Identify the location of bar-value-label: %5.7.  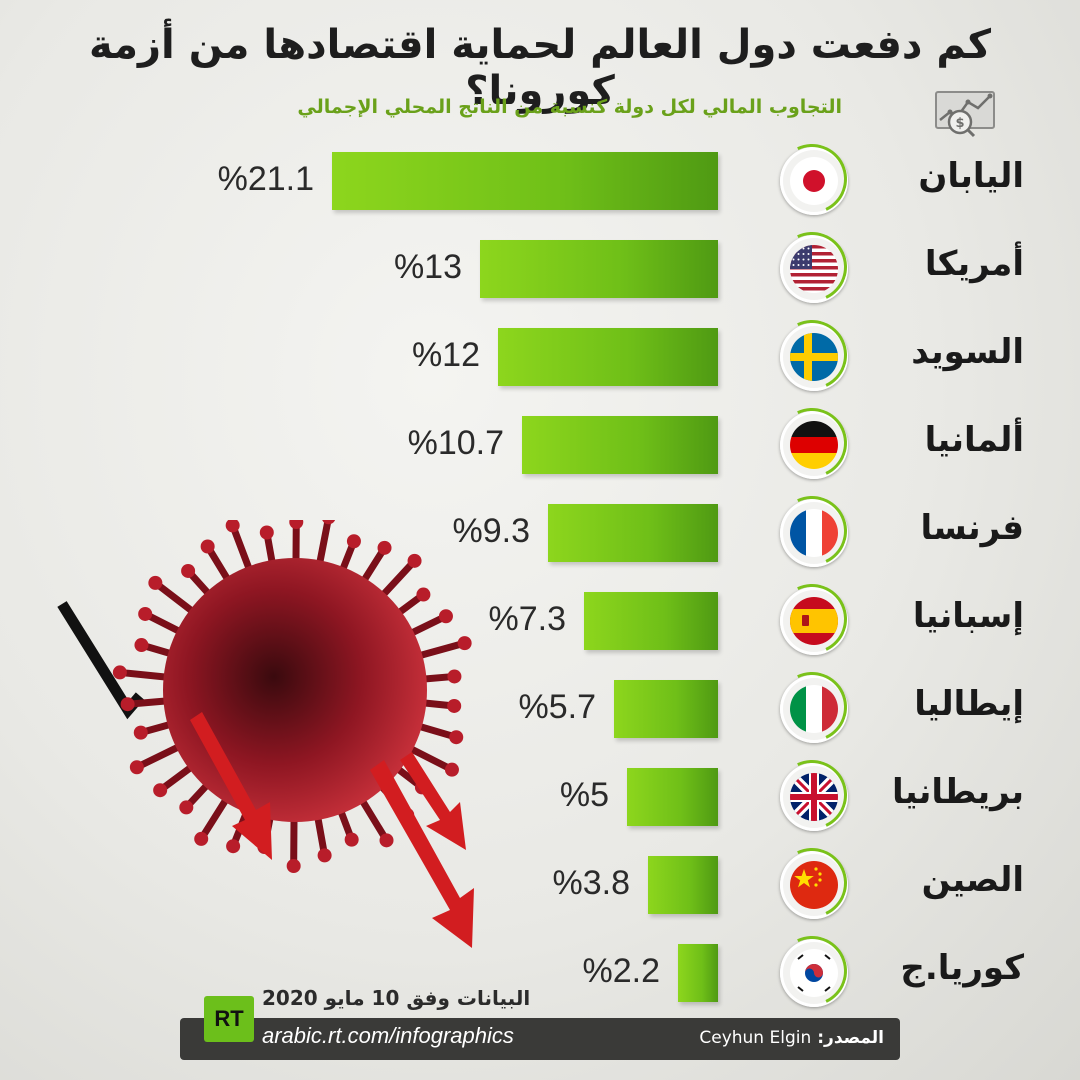
(557, 707).